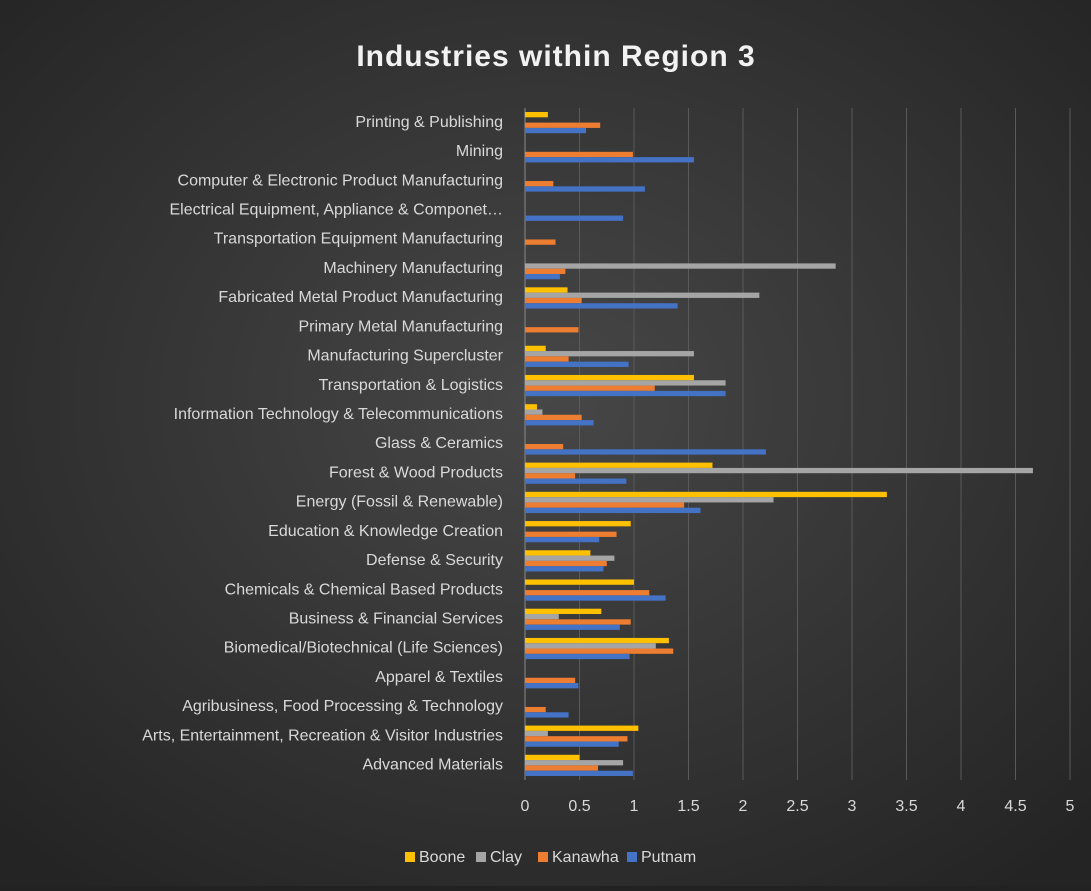 The image size is (1091, 891). What do you see at coordinates (439, 443) in the screenshot?
I see `y-tick-label: Glass & Ceramics` at bounding box center [439, 443].